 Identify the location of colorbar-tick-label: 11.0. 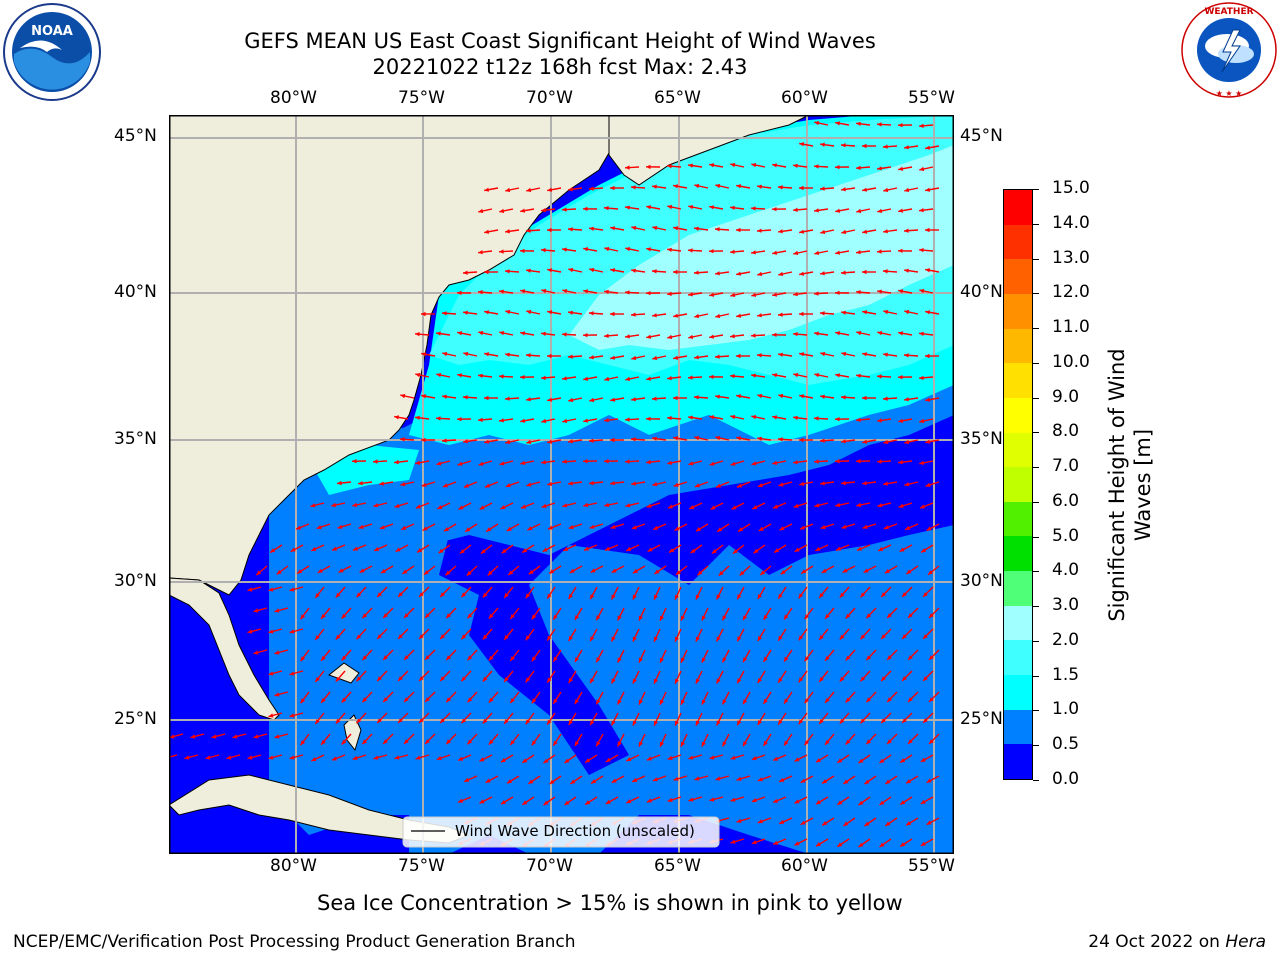
(1071, 327).